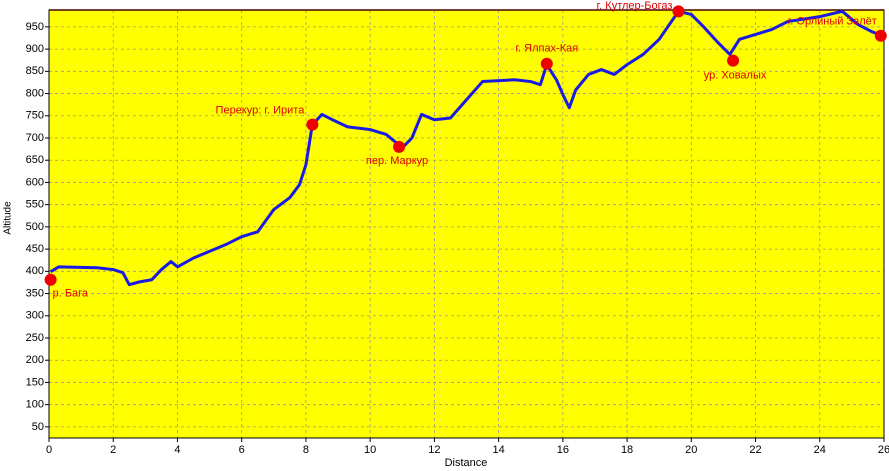  I want to click on x-tick-label: 10, so click(370, 450).